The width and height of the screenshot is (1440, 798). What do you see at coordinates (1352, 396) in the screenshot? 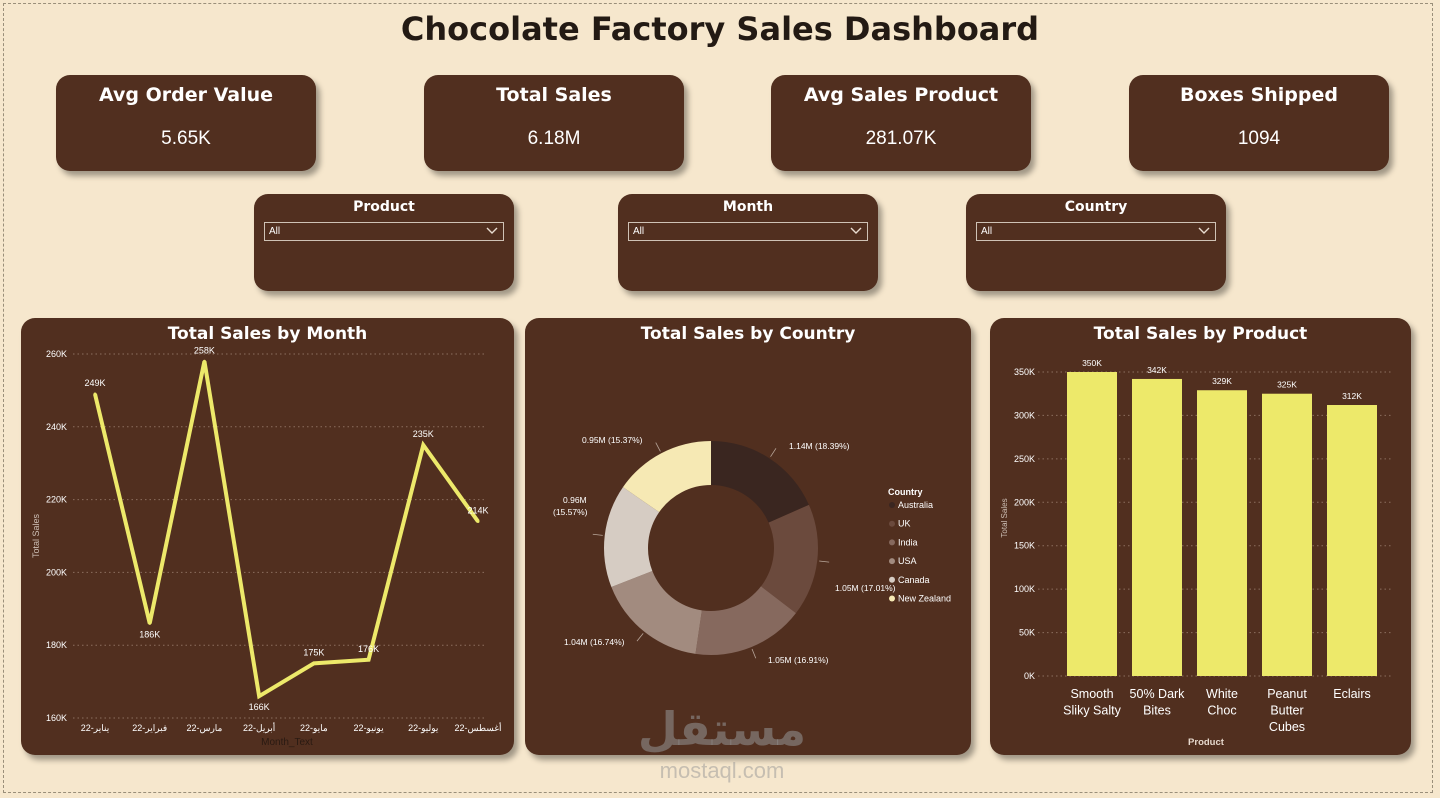
I see `bar-data-label: 312K` at bounding box center [1352, 396].